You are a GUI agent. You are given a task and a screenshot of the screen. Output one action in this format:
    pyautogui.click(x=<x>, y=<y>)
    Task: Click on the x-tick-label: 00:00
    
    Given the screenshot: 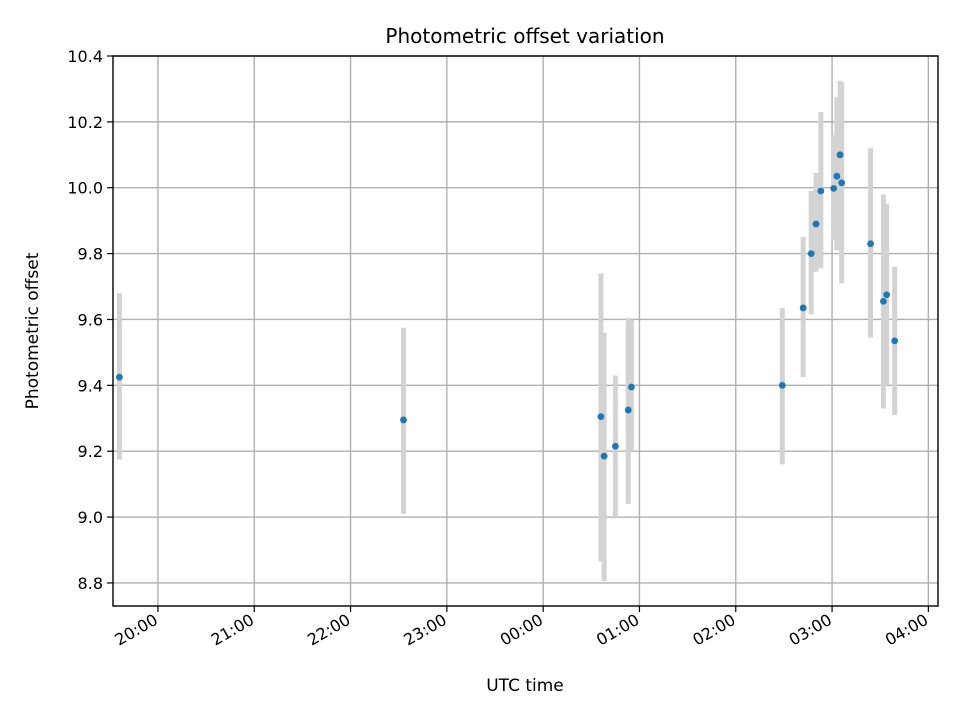 What is the action you would take?
    pyautogui.click(x=521, y=630)
    